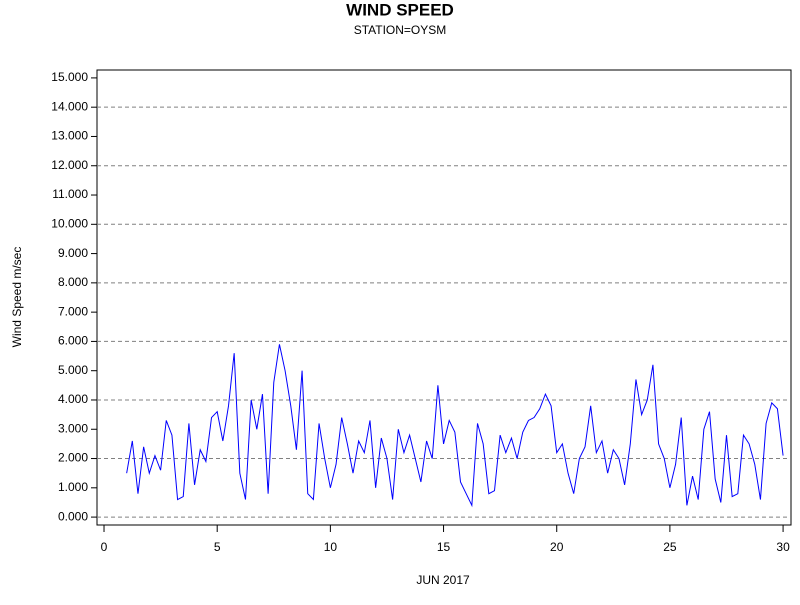  I want to click on y-tick-label: 11.000, so click(70, 194).